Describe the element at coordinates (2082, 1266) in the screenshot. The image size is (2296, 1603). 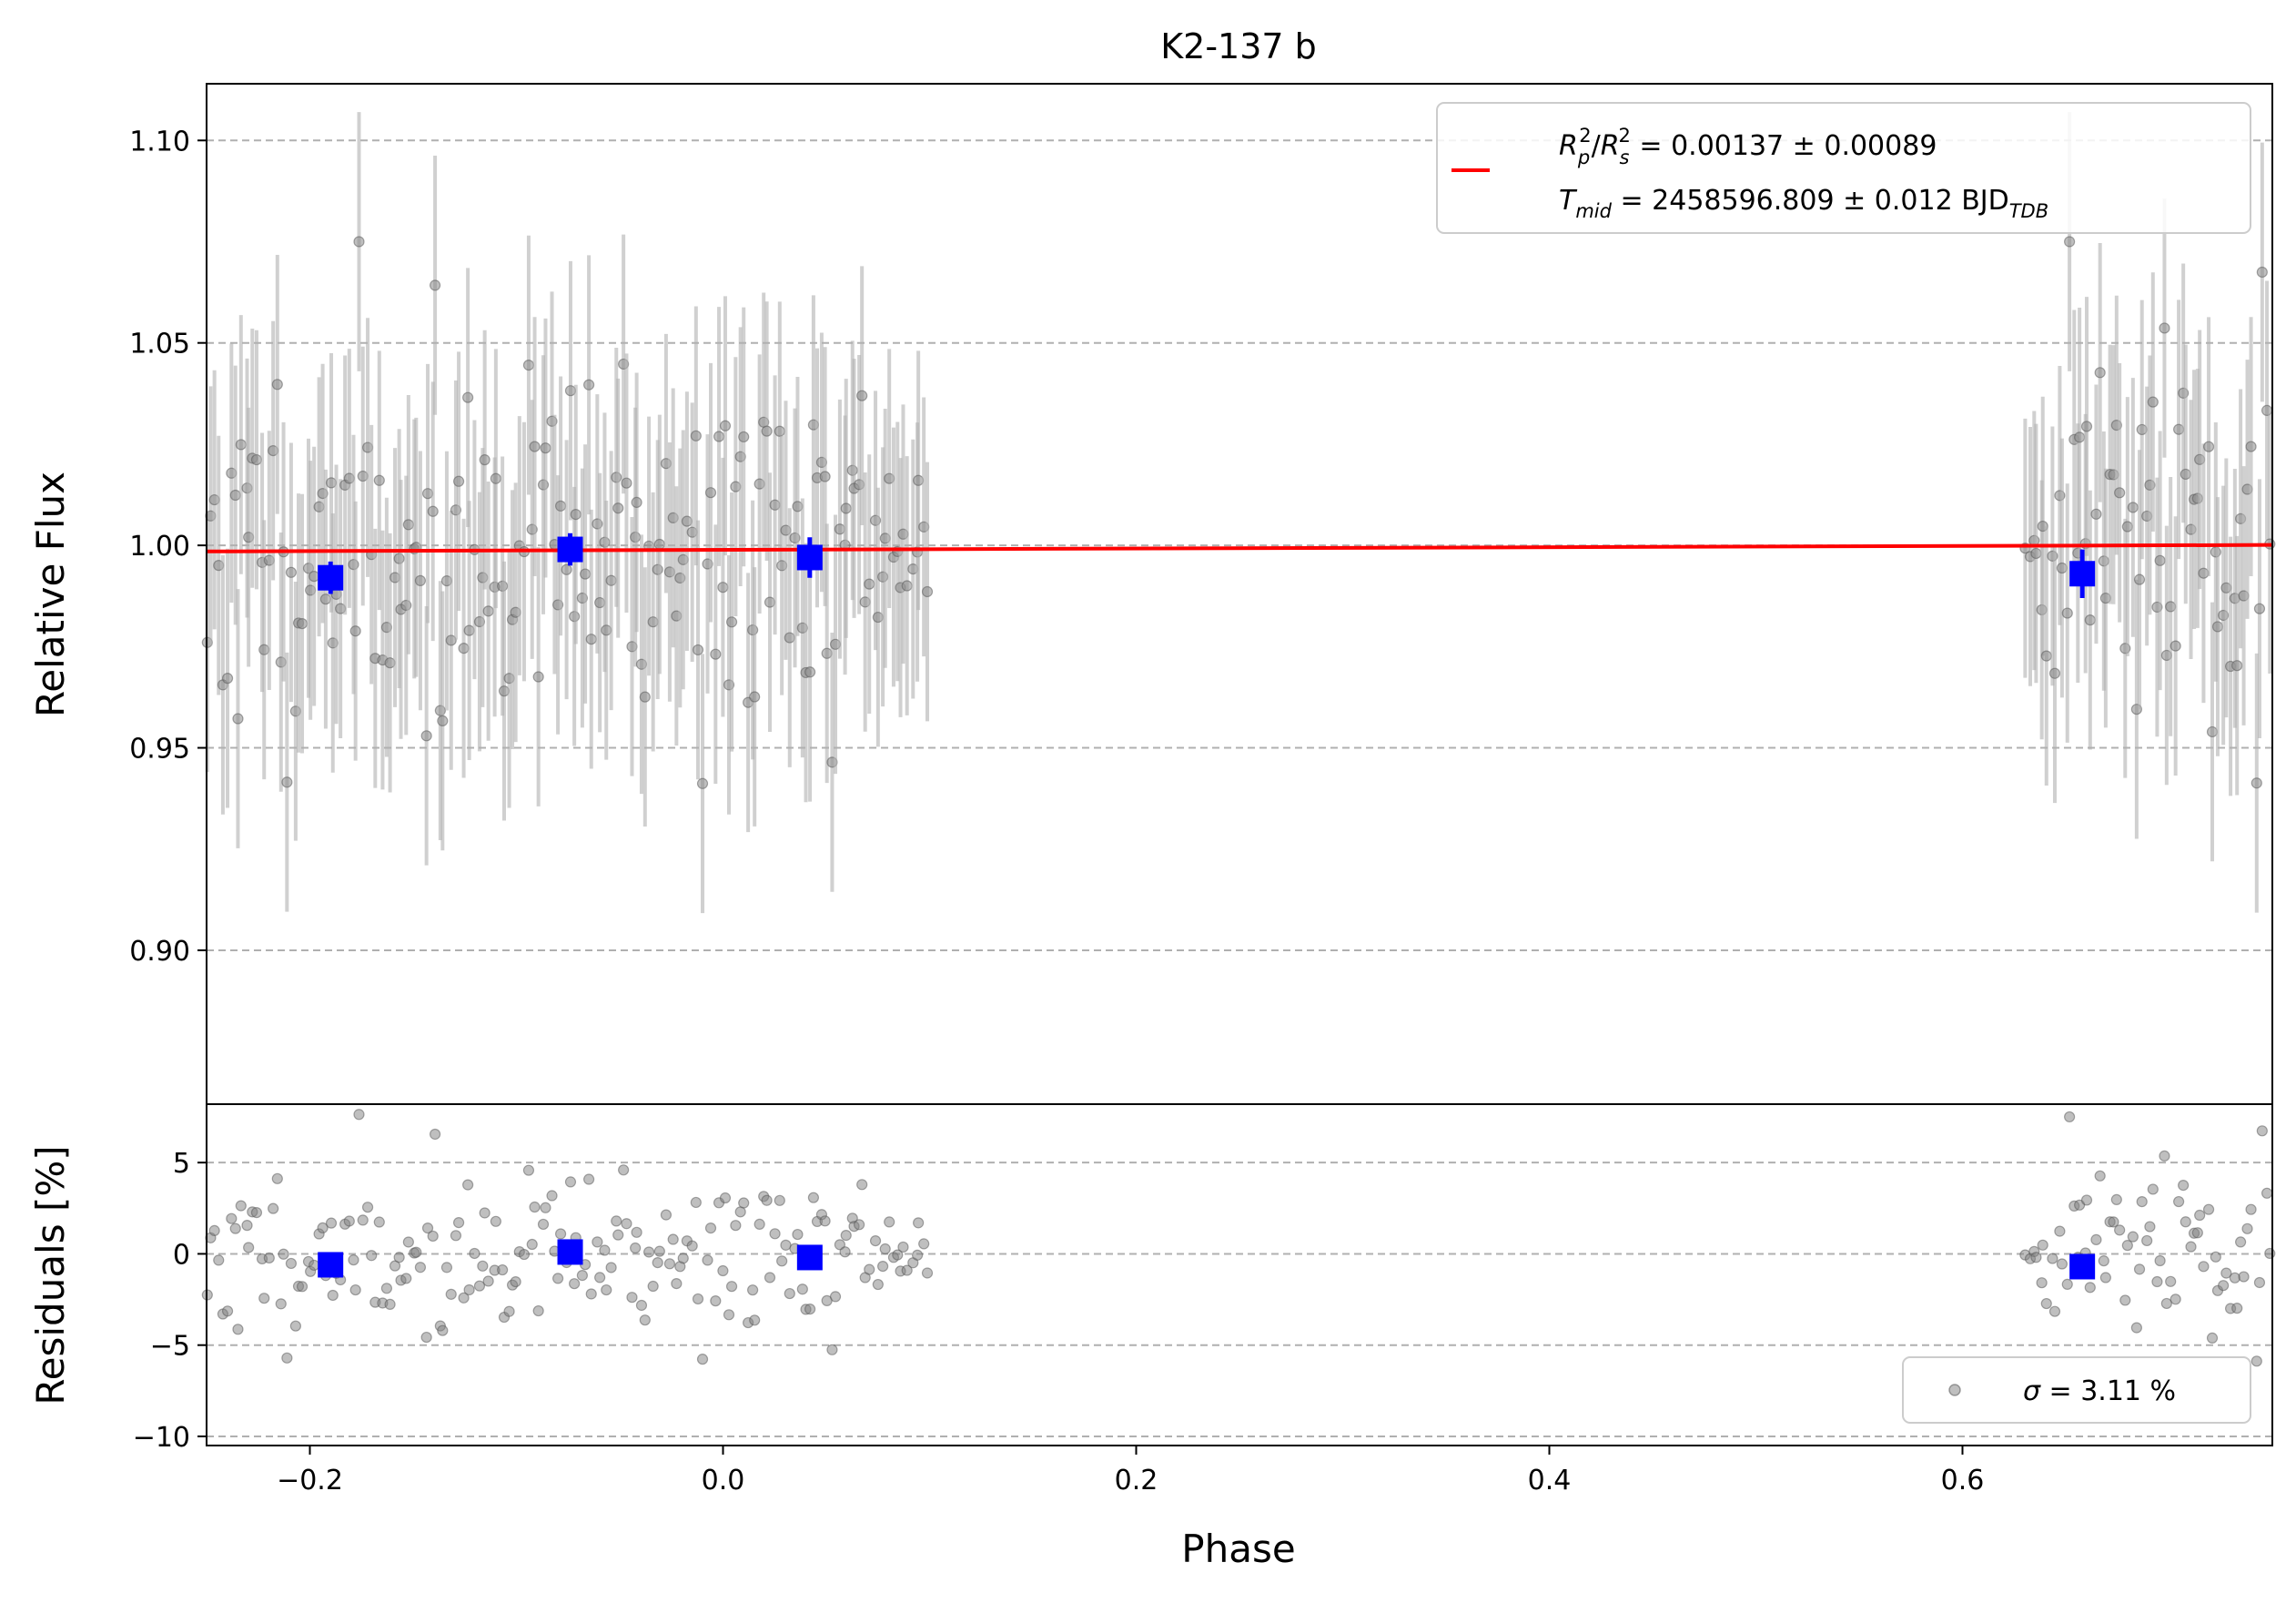
I see `binned-residual-point` at that location.